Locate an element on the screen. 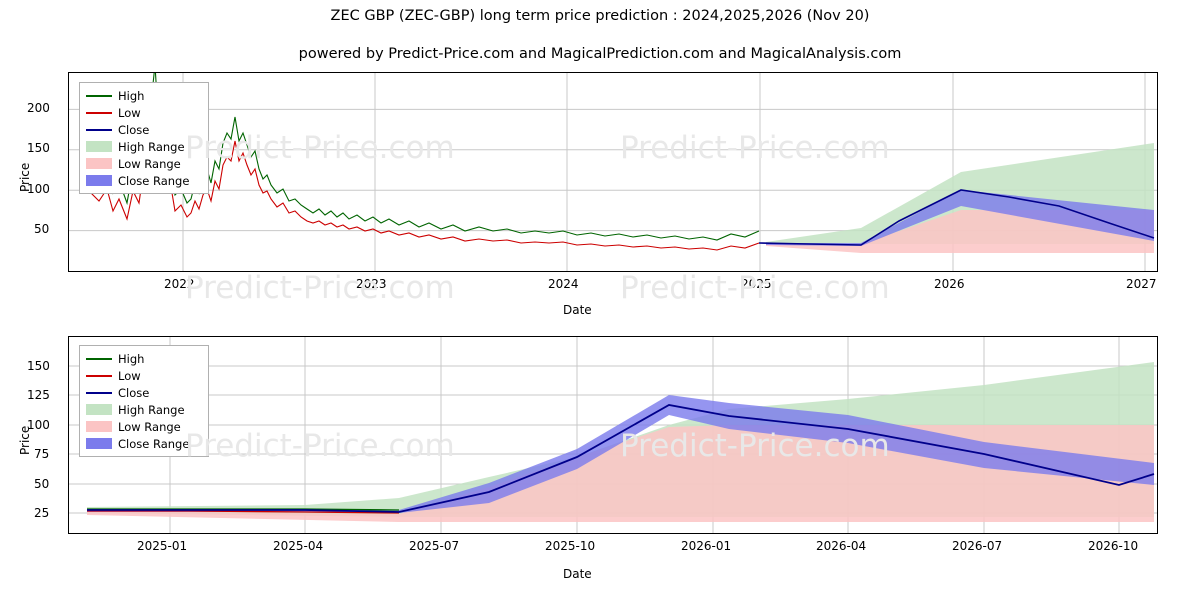 The image size is (1200, 600). watermark-mid-left: Predict-Price.com is located at coordinates (320, 288).